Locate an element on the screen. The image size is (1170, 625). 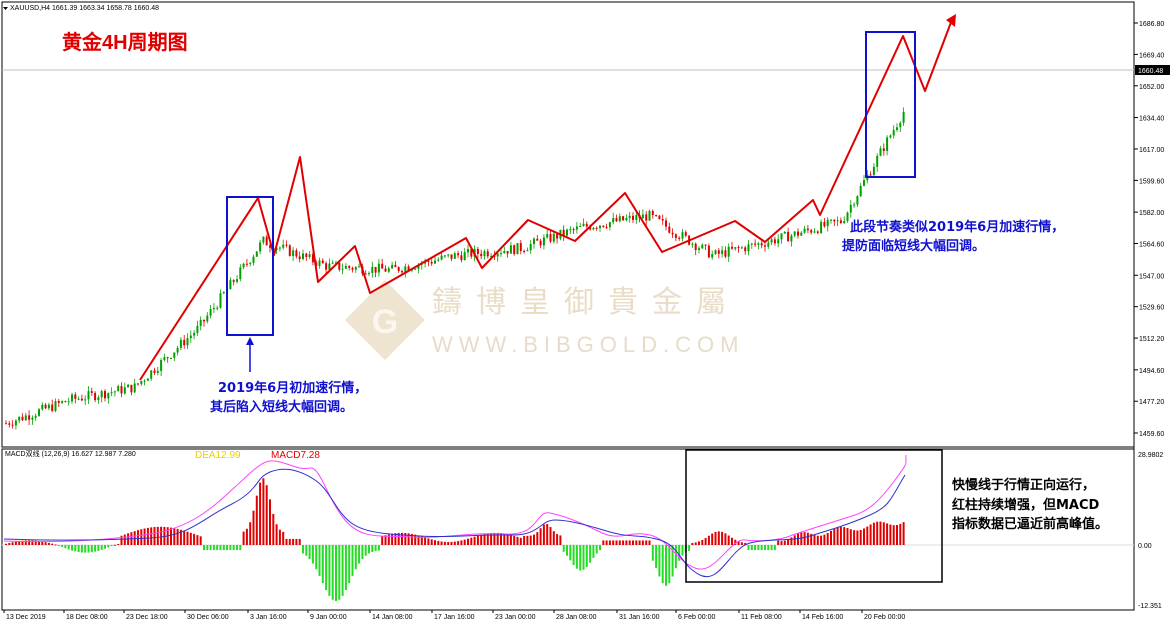
time-tick-label: 30 Dec 06:00 is located at coordinates (208, 617).